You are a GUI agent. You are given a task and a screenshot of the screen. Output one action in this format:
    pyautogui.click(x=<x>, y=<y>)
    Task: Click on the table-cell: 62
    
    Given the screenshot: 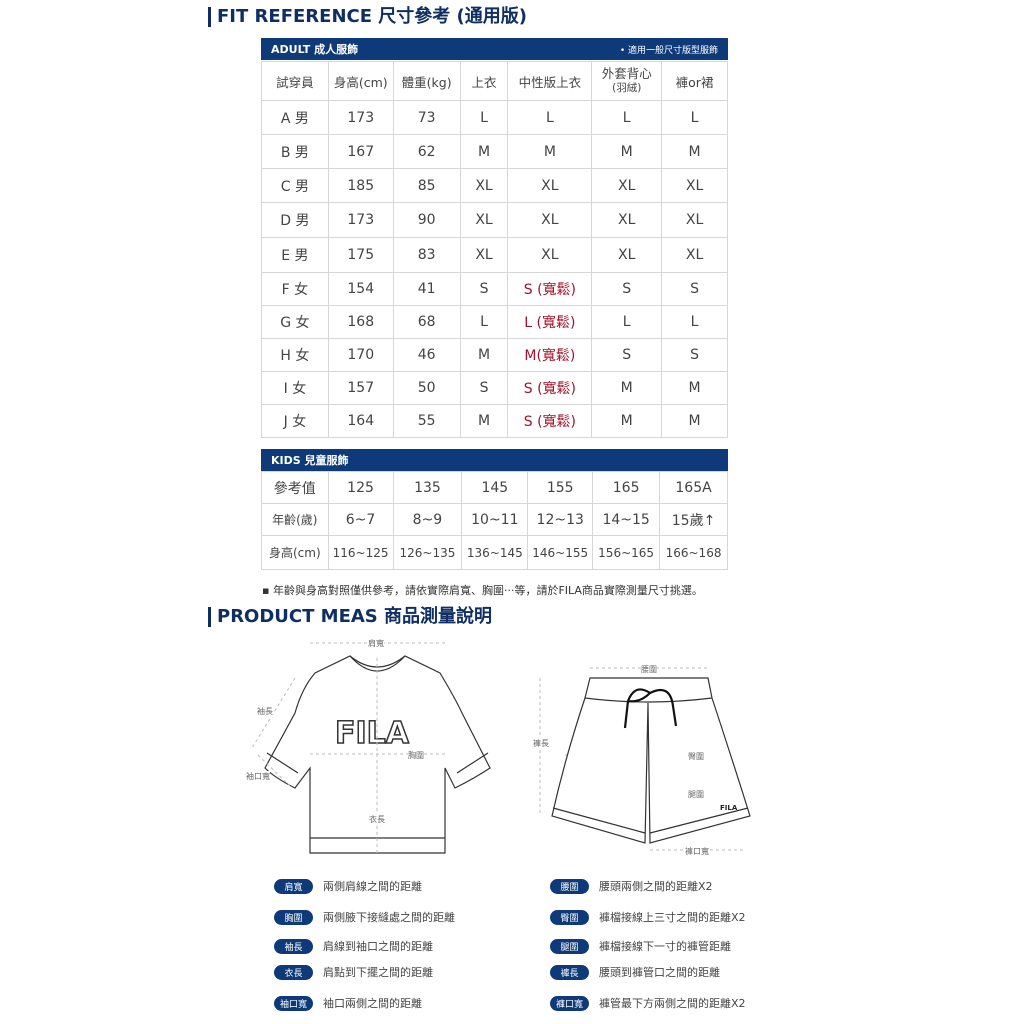 What is the action you would take?
    pyautogui.click(x=426, y=151)
    